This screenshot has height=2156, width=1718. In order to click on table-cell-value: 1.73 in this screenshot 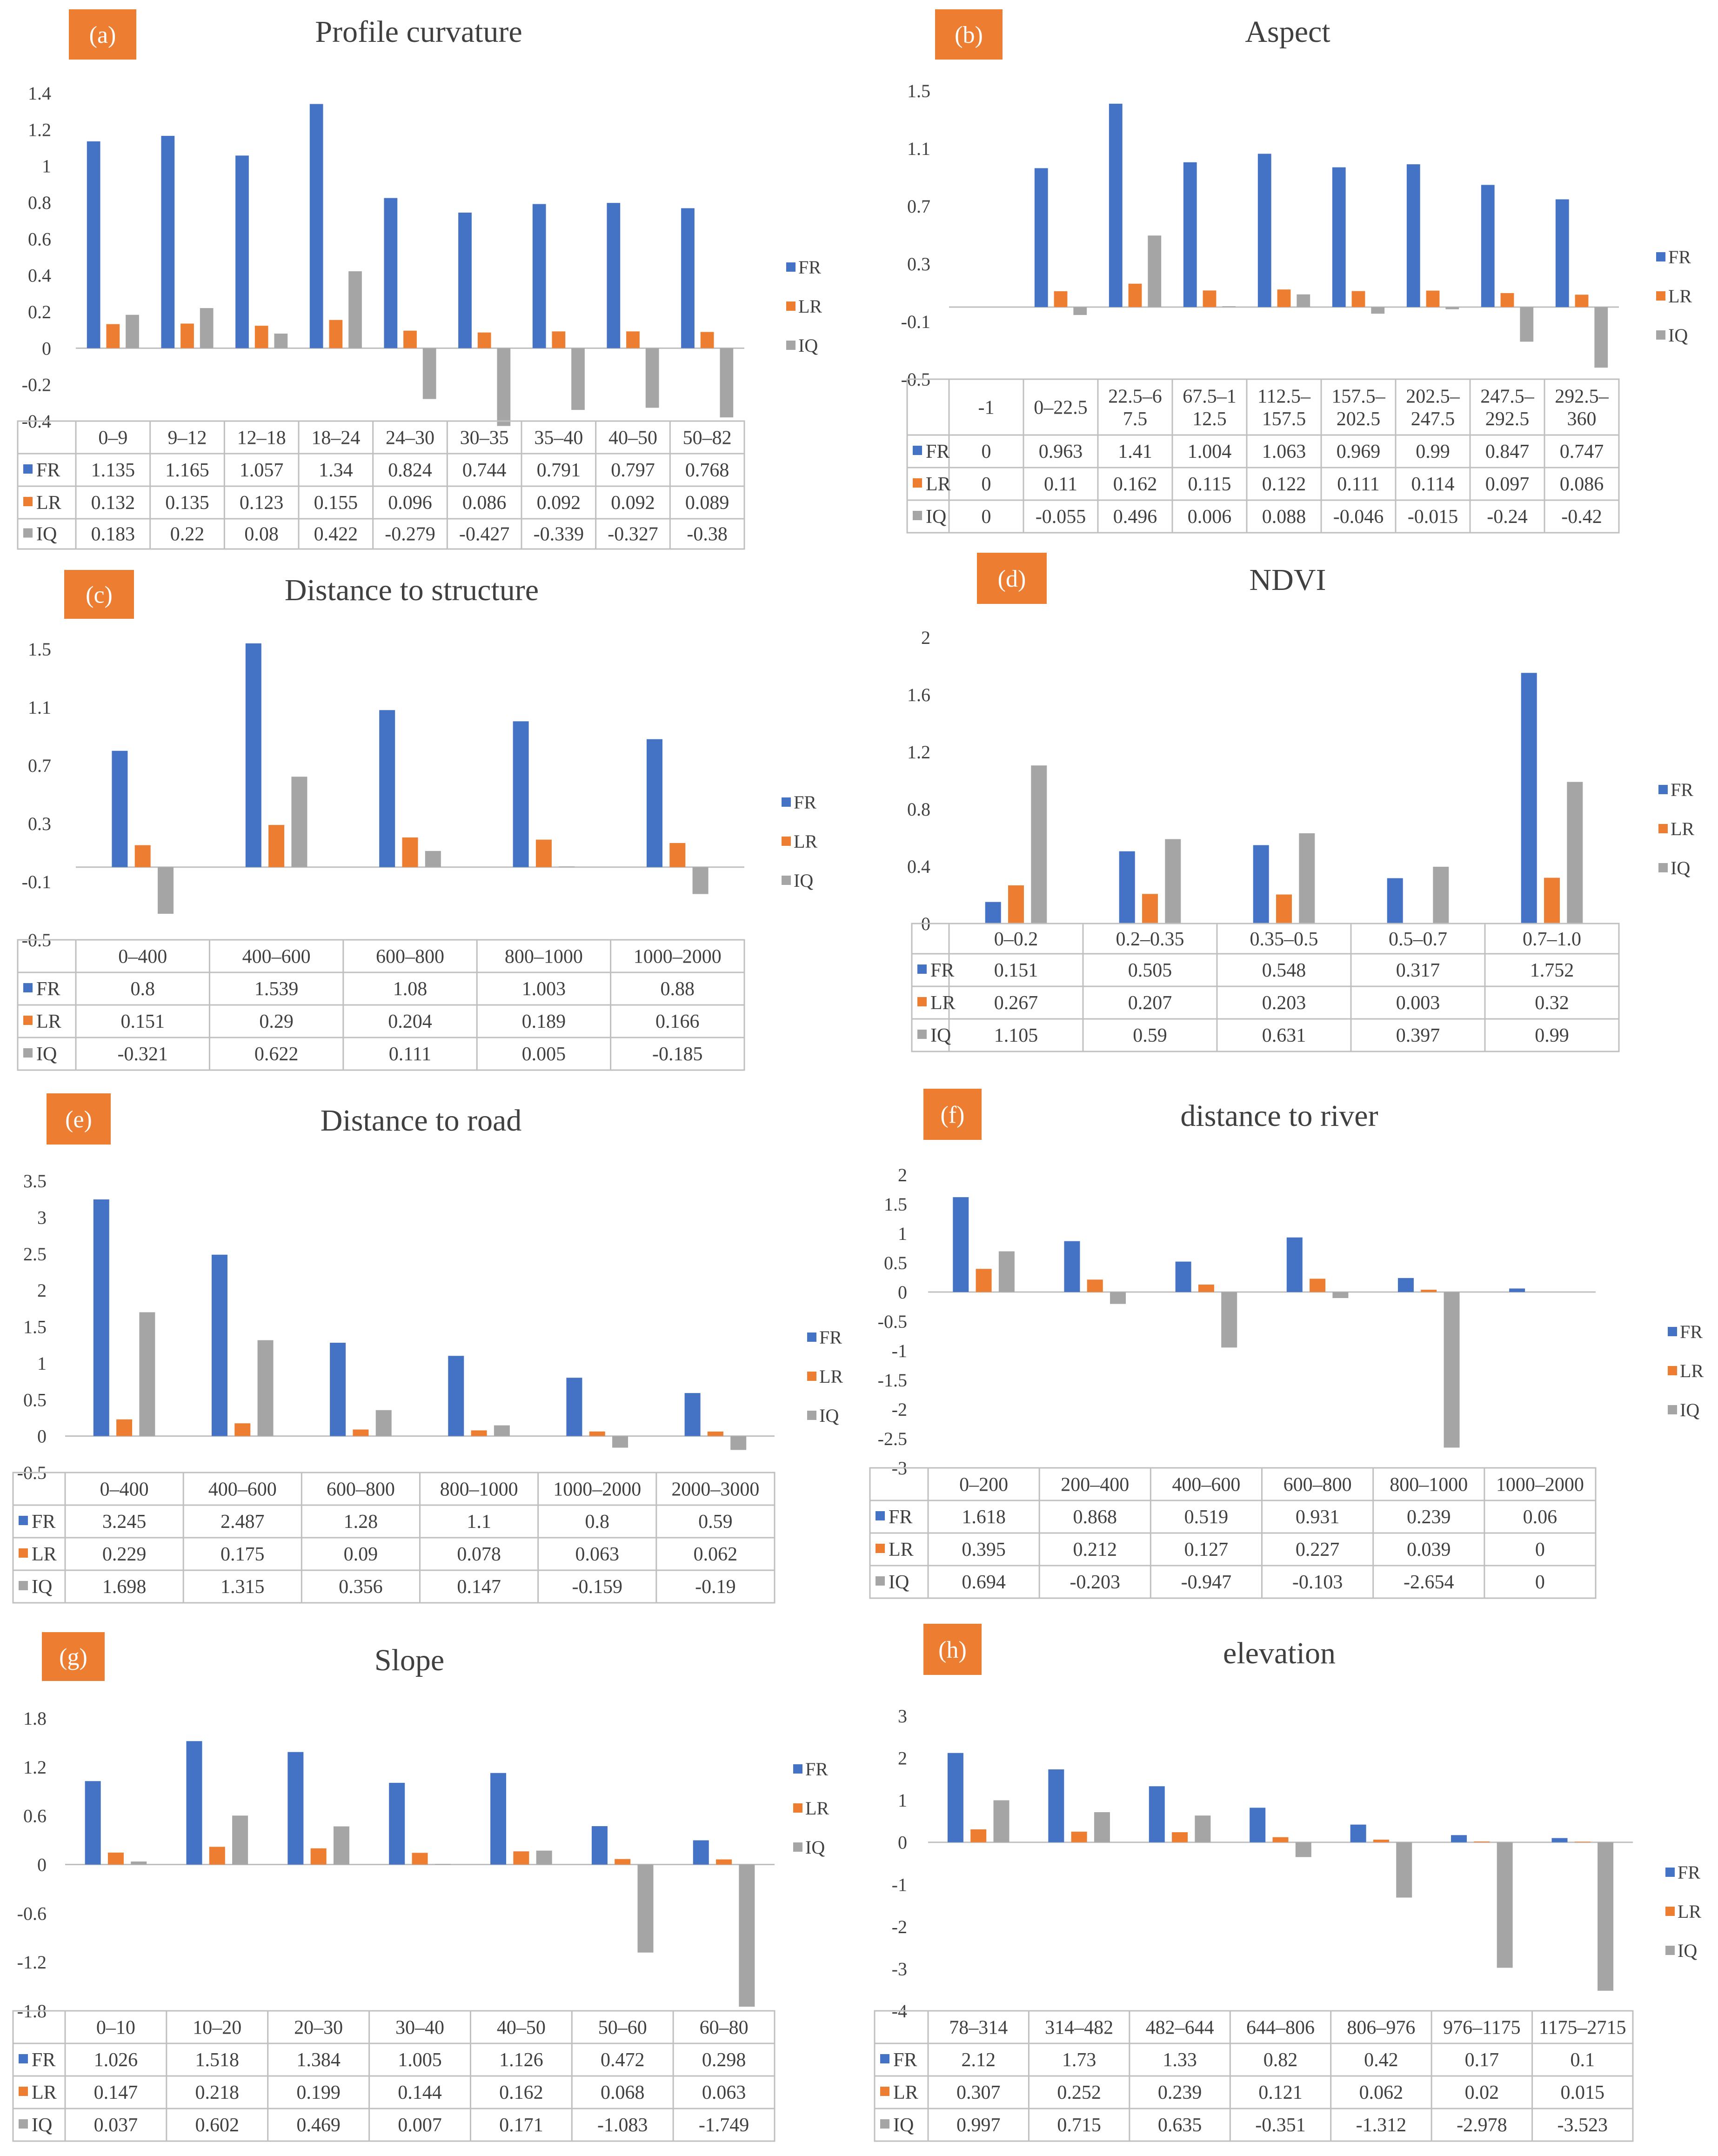, I will do `click(1079, 2060)`.